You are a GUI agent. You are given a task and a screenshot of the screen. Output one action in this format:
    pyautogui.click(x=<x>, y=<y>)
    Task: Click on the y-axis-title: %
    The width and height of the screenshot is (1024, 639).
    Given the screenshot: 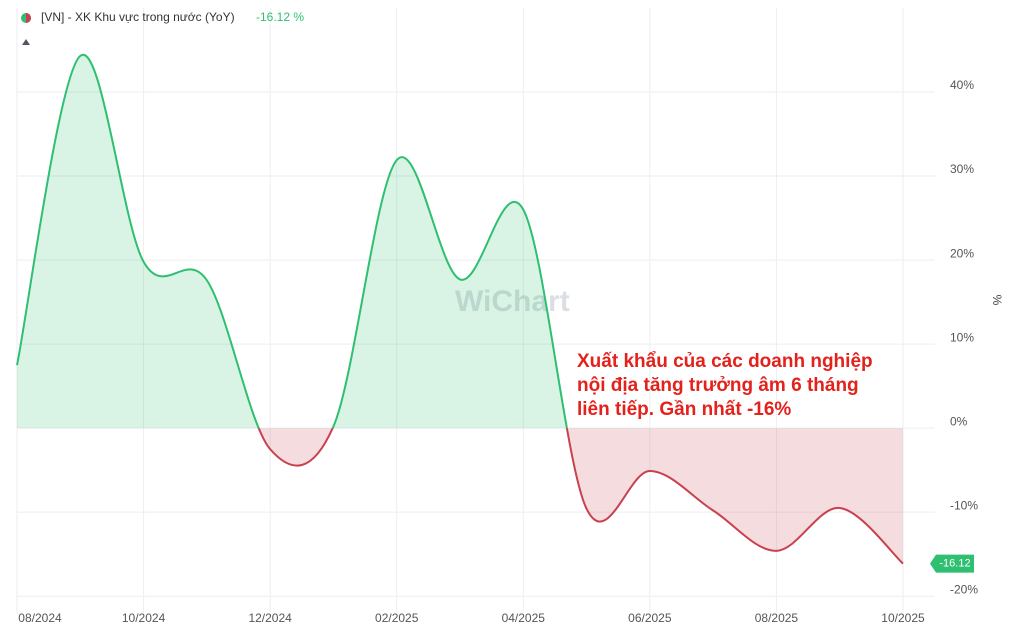 What is the action you would take?
    pyautogui.click(x=997, y=300)
    